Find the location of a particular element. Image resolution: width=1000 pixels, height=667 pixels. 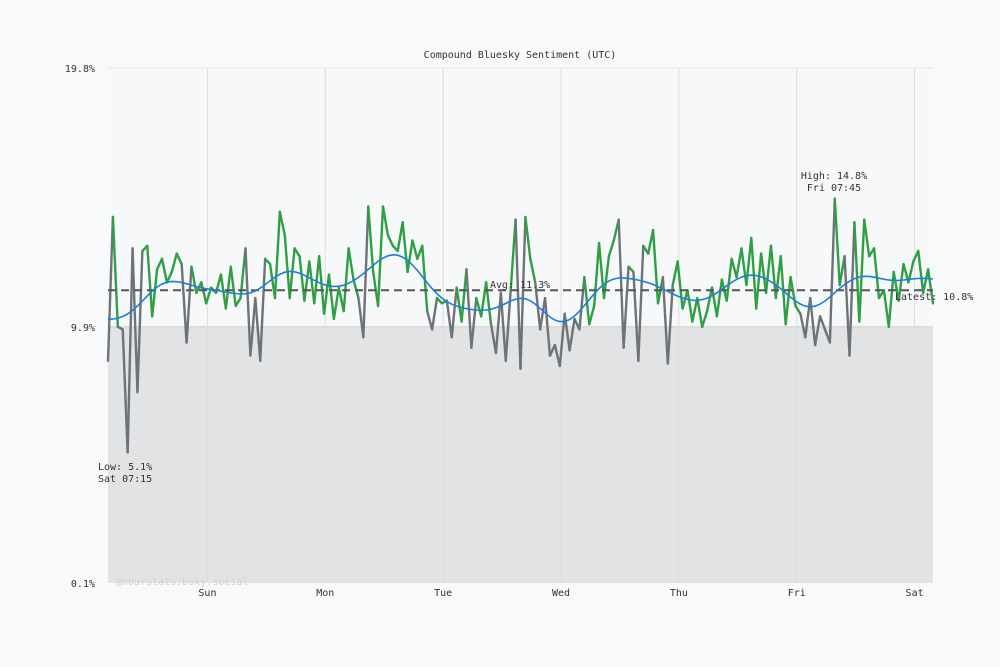

smoothed-line is located at coordinates (520, 288).